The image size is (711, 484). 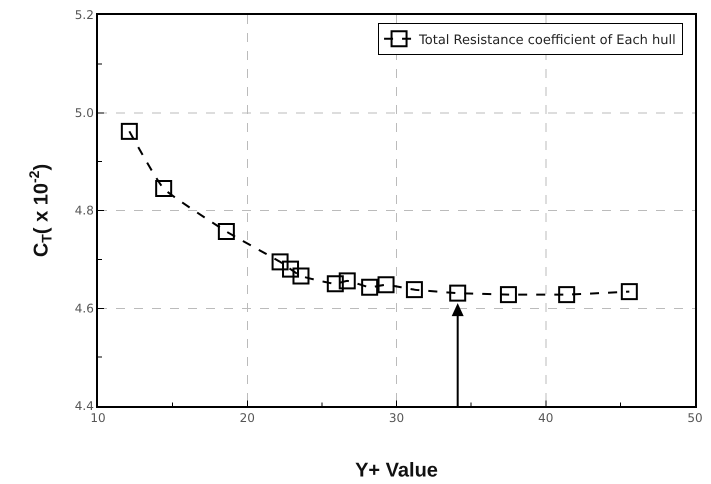 What do you see at coordinates (84, 113) in the screenshot?
I see `y-tick-label: 5.0` at bounding box center [84, 113].